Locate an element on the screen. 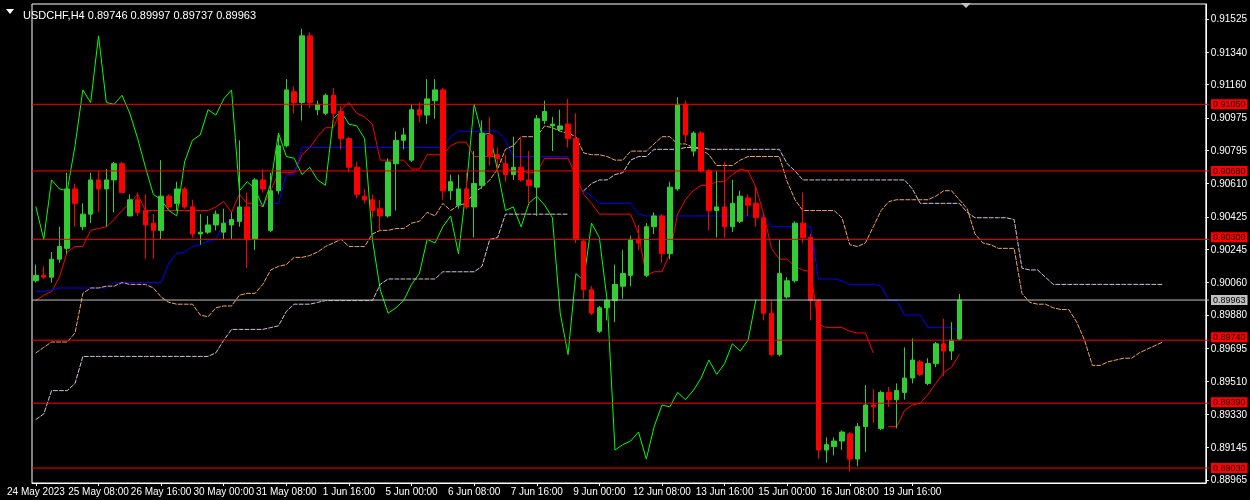 The height and width of the screenshot is (500, 1250). y-tick-label: 0.91160 is located at coordinates (1228, 84).